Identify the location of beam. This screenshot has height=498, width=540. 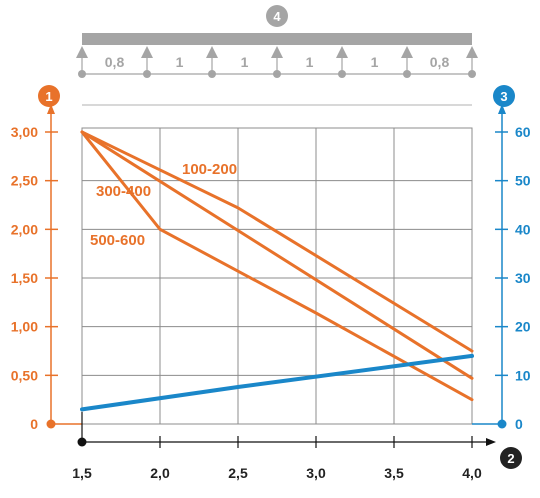
(277, 39).